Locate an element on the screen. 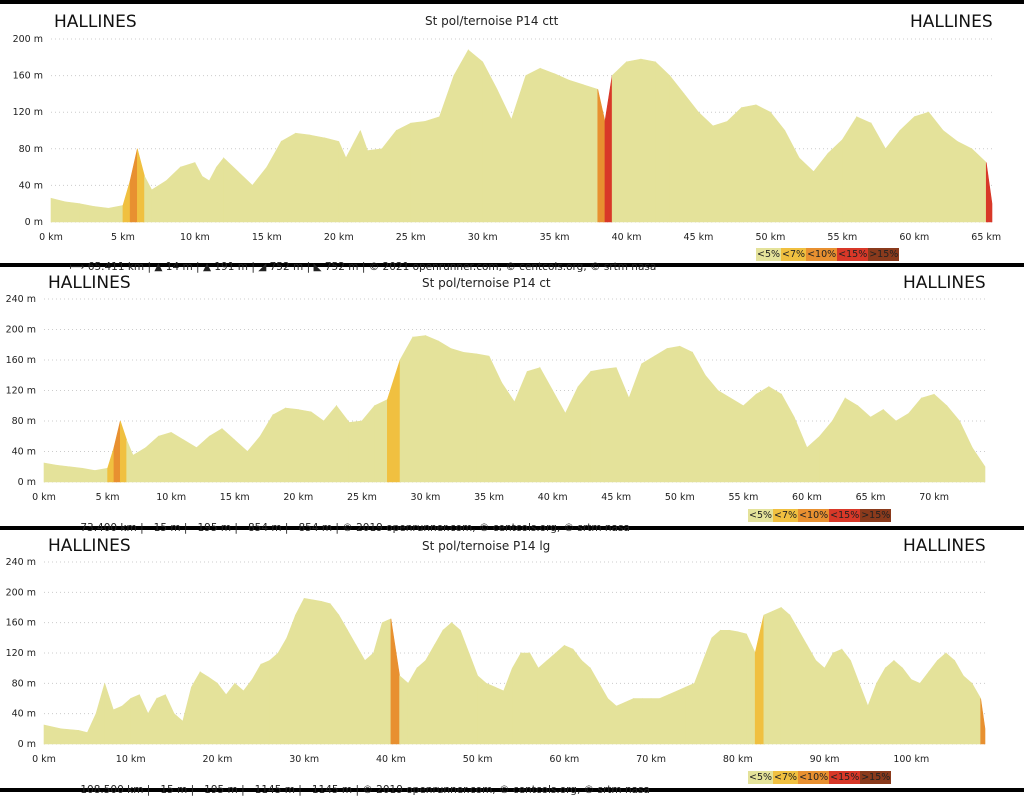  legend-item: <15% is located at coordinates (853, 254).